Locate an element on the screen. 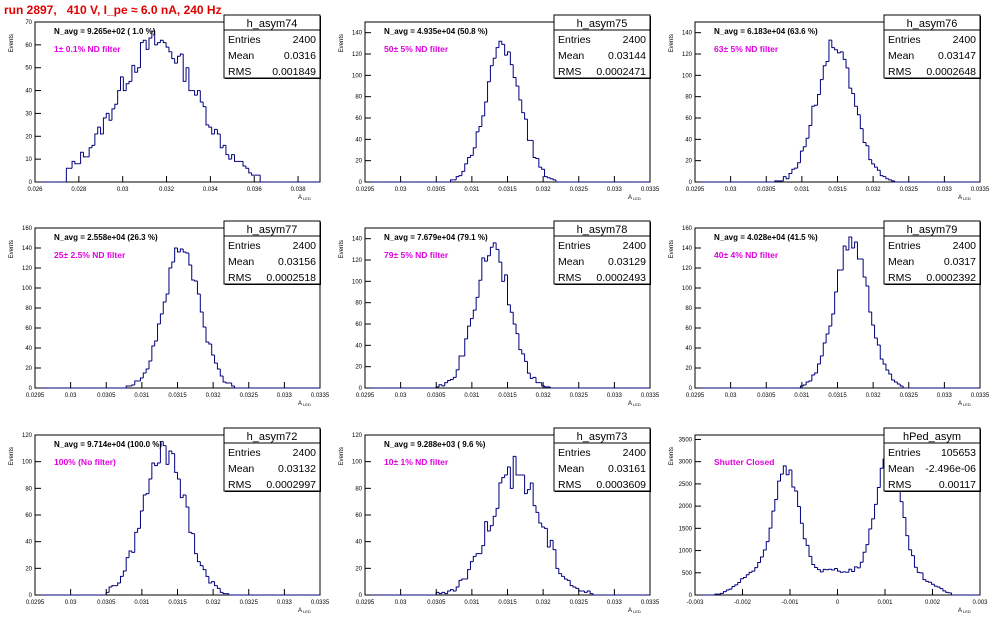  stats-rms-value: 0.00117 is located at coordinates (957, 485).